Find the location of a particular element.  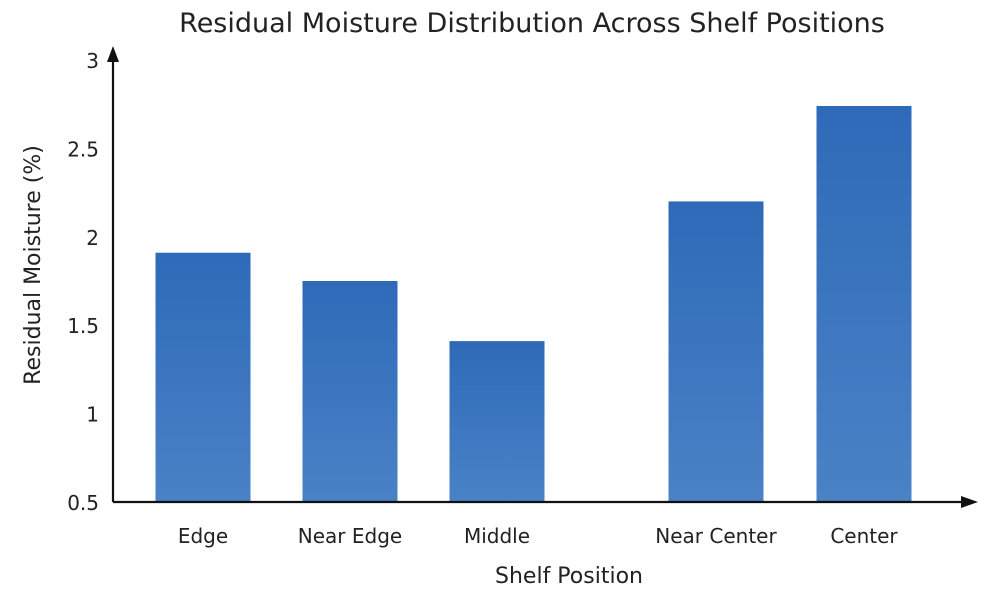

x-axis-label: Shelf Position is located at coordinates (569, 576).